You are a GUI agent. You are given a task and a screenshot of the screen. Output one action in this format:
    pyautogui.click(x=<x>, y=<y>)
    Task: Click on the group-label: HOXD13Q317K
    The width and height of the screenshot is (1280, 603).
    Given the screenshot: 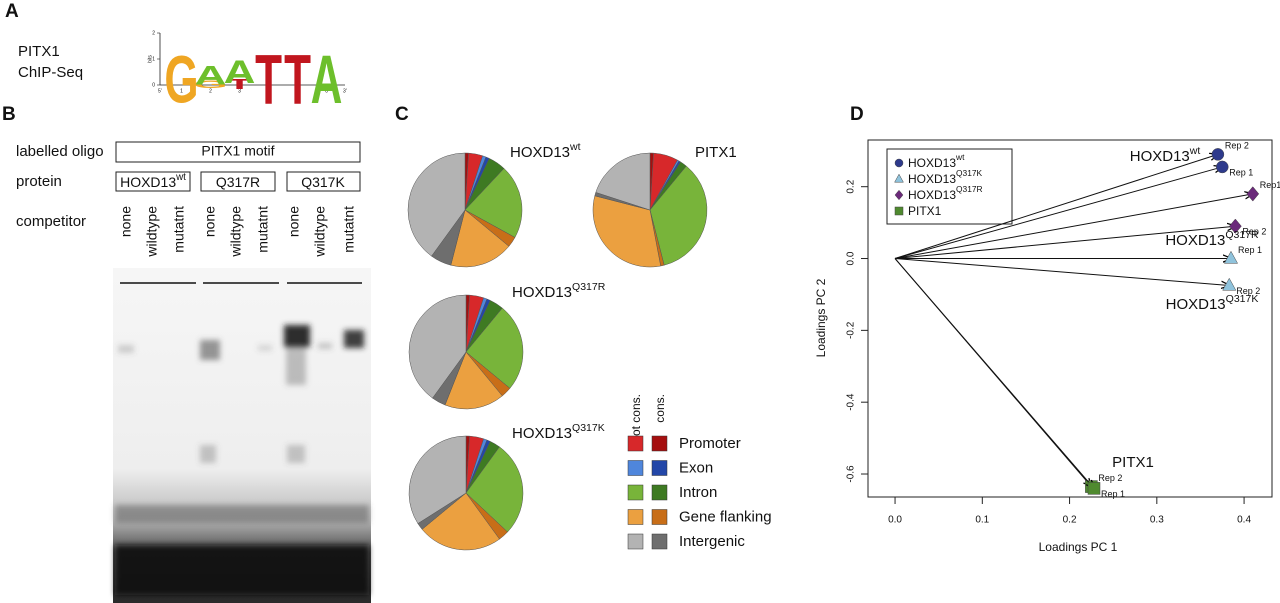 What is the action you would take?
    pyautogui.click(x=1212, y=303)
    